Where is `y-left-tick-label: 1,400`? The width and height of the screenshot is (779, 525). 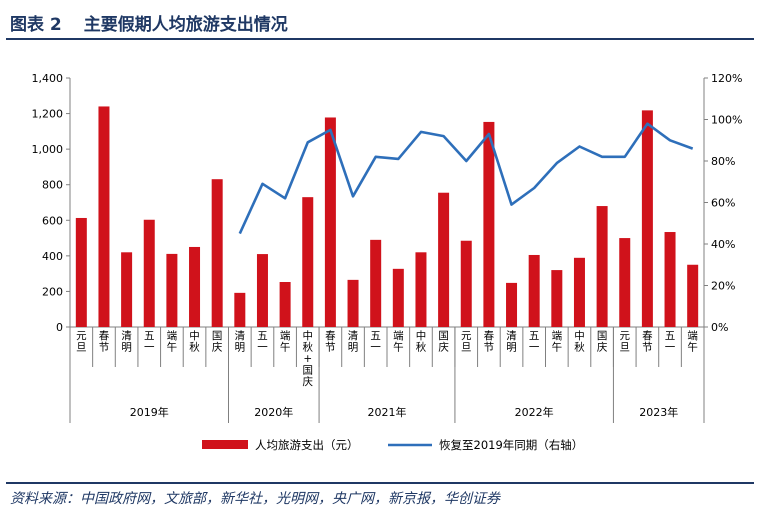
y-left-tick-label: 1,400 is located at coordinates (48, 78).